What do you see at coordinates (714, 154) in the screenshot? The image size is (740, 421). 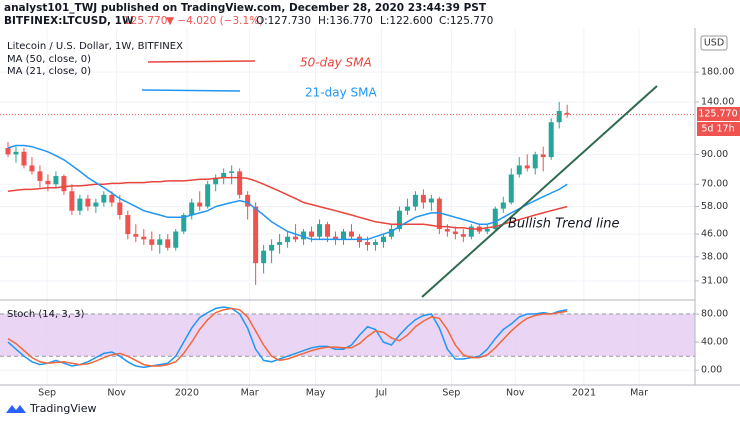 I see `y-tick-label: 90.00` at bounding box center [714, 154].